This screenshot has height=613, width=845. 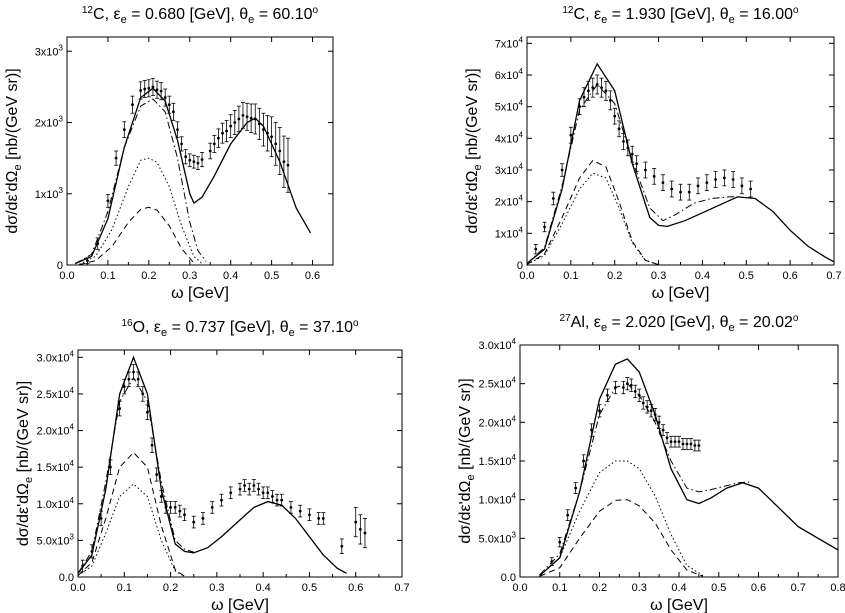 I want to click on series-line-dash-dot, so click(x=632, y=173).